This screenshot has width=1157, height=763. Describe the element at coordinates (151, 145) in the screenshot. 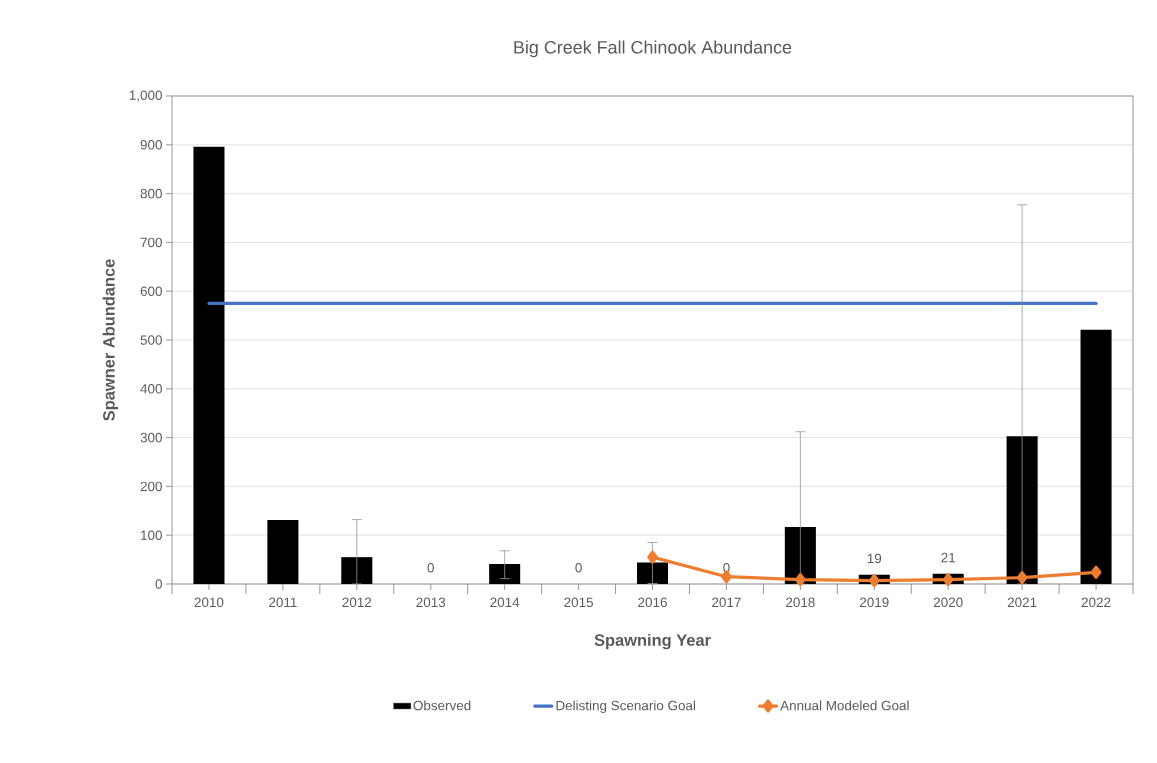

I see `y-tick-label: 900` at that location.